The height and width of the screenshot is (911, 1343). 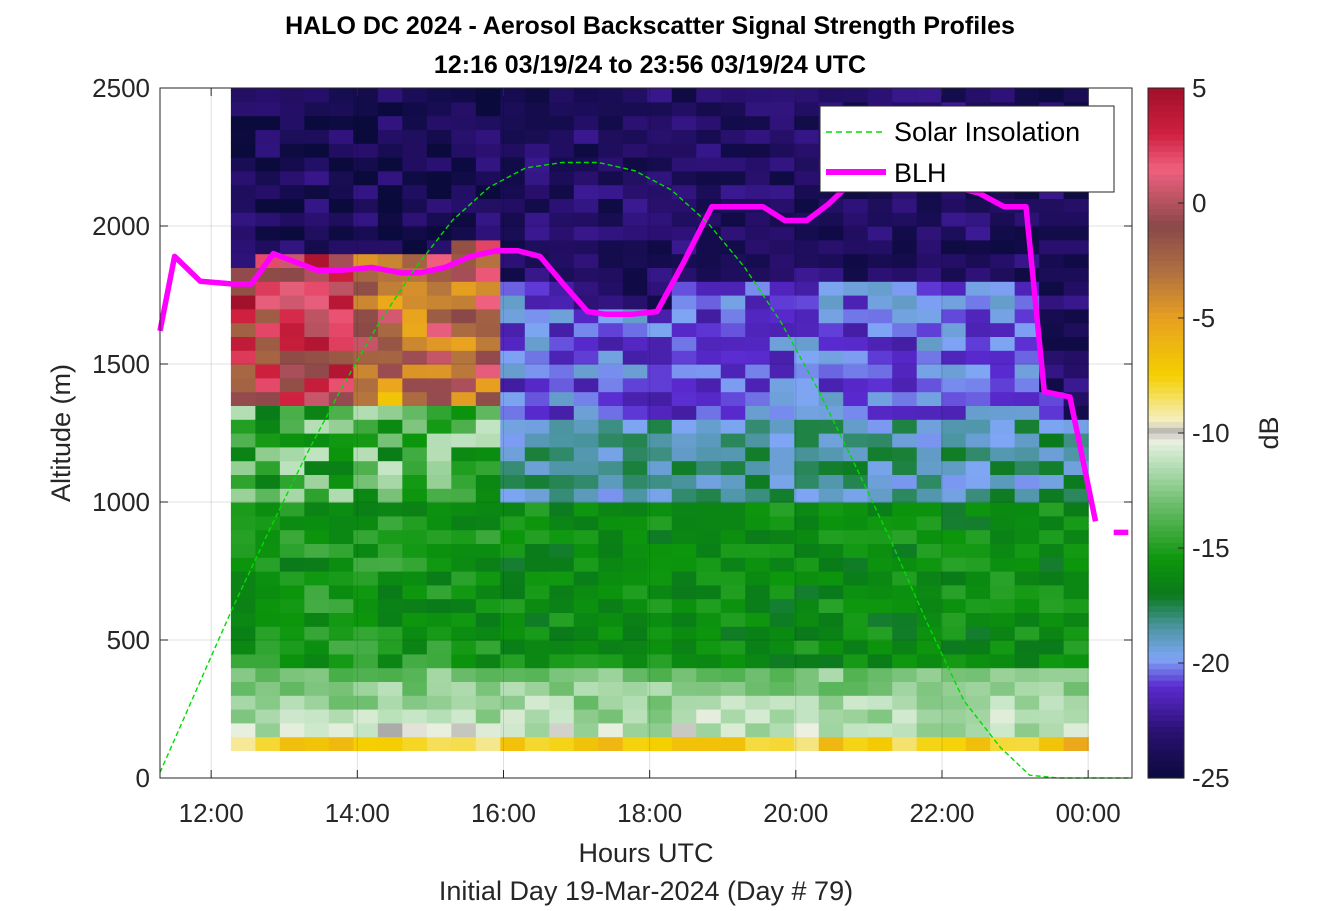 I want to click on x-tick-label: 22:00, so click(x=941, y=813).